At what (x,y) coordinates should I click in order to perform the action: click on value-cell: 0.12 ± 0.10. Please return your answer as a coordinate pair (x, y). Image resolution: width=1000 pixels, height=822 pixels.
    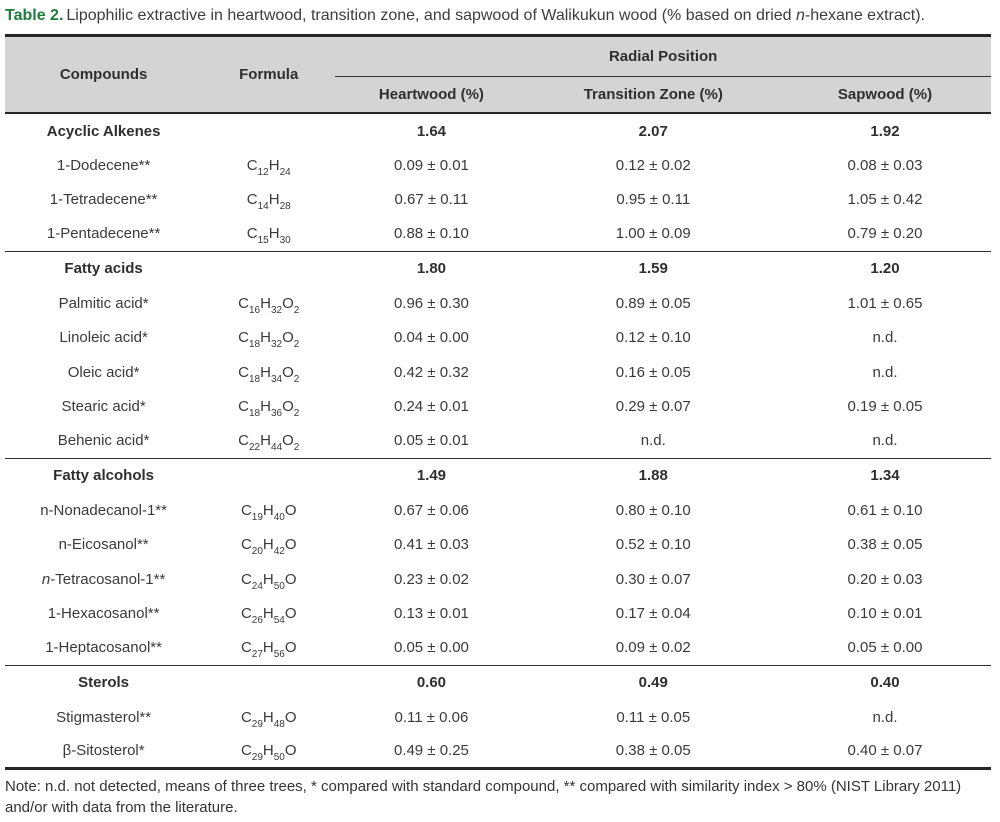
    Looking at the image, I should click on (653, 338).